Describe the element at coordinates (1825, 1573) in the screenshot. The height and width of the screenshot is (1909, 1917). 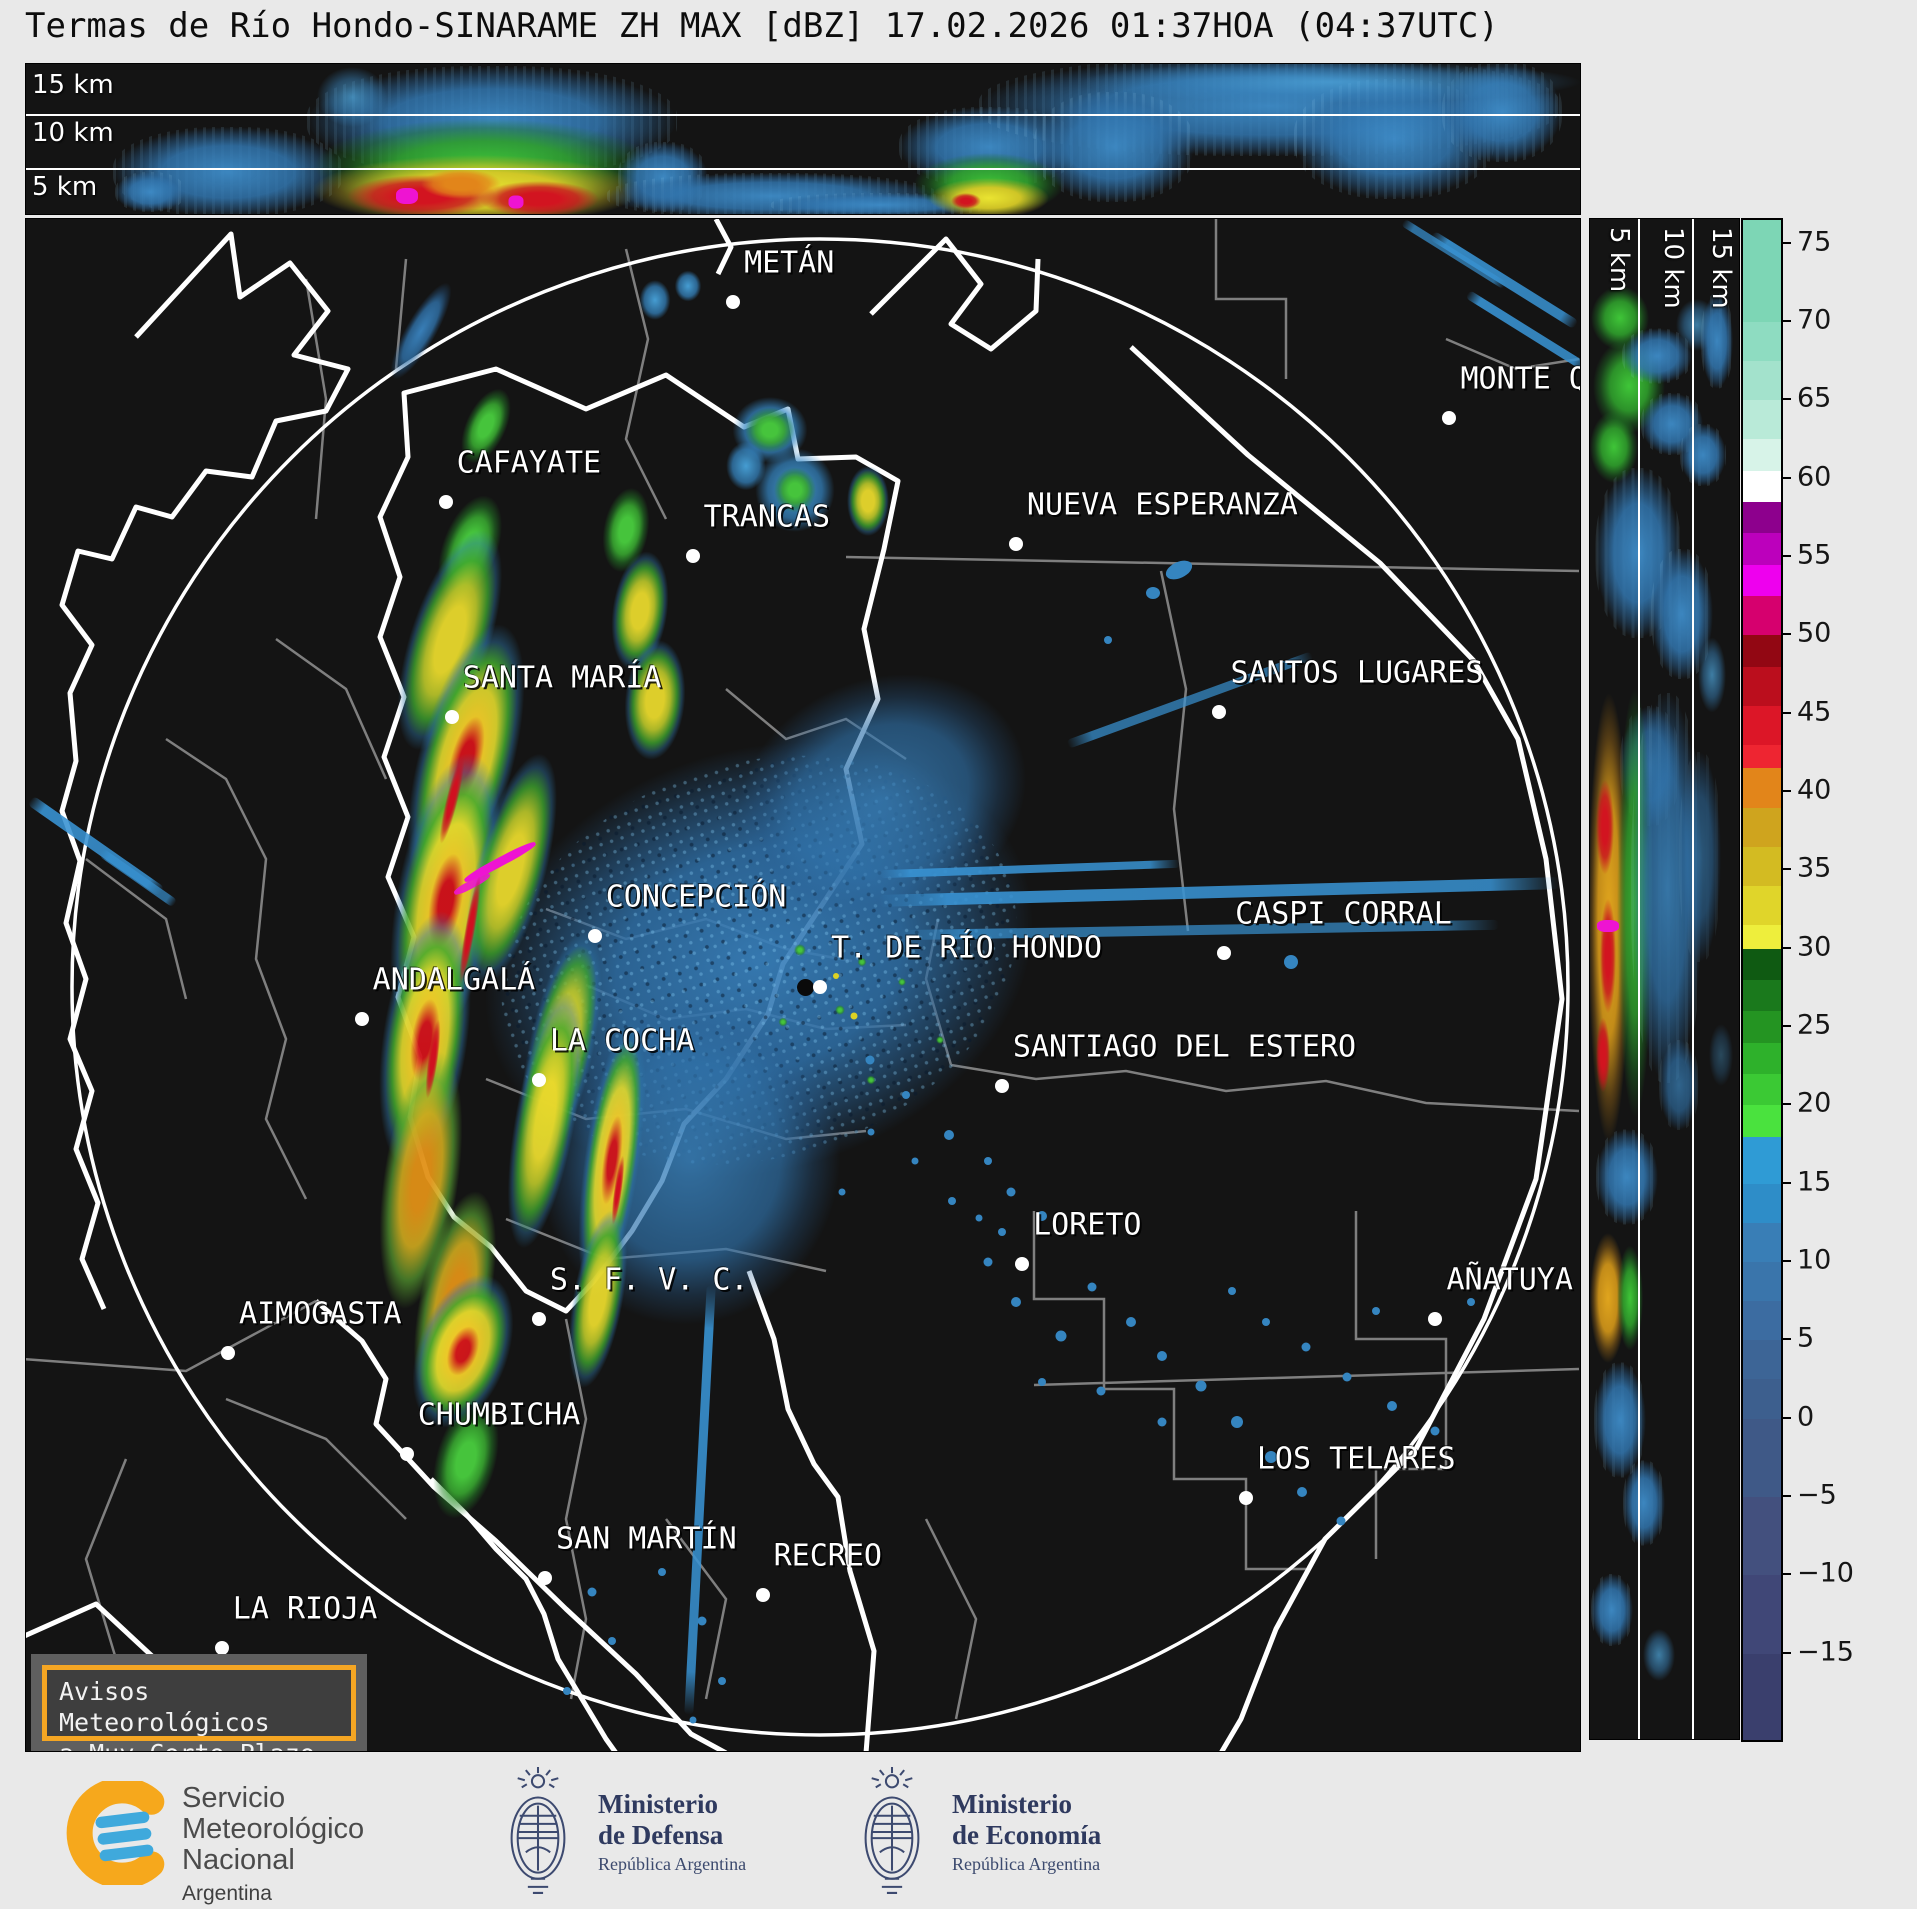
I see `colorbar-tick-label: −10` at that location.